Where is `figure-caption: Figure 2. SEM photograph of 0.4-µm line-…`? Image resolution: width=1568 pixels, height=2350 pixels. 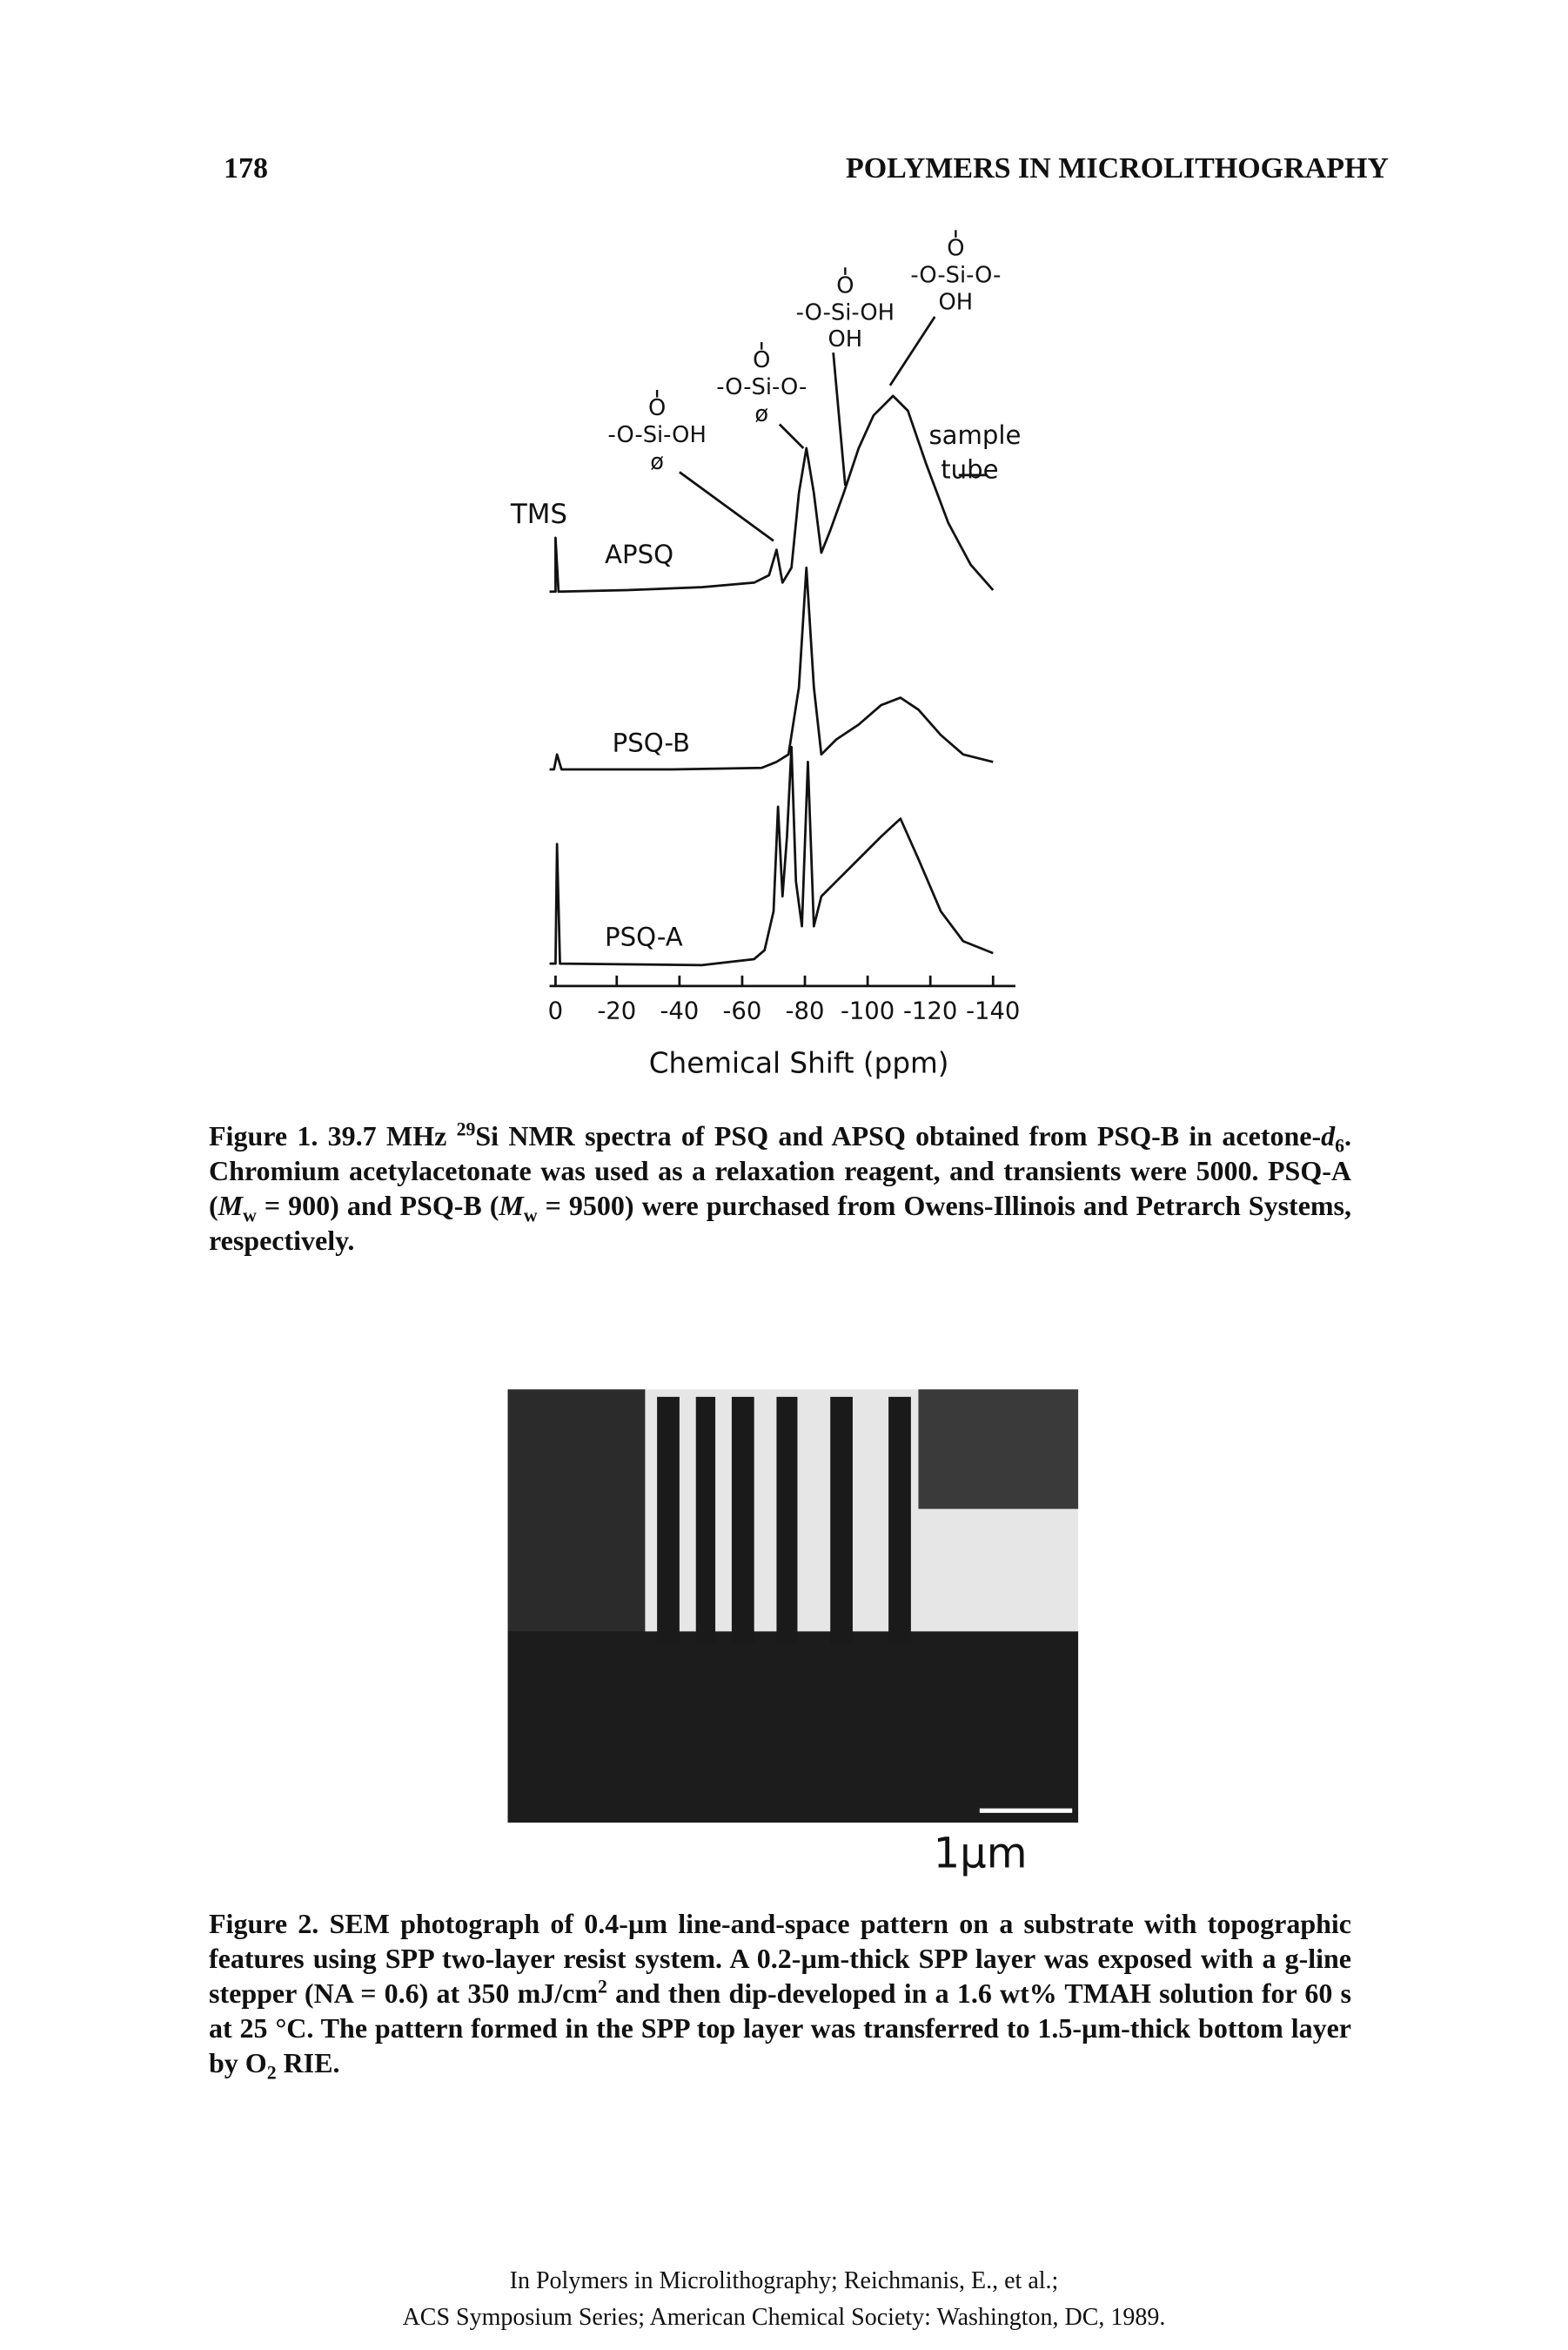
figure-caption: Figure 2. SEM photograph of 0.4-µm line-… is located at coordinates (780, 1995).